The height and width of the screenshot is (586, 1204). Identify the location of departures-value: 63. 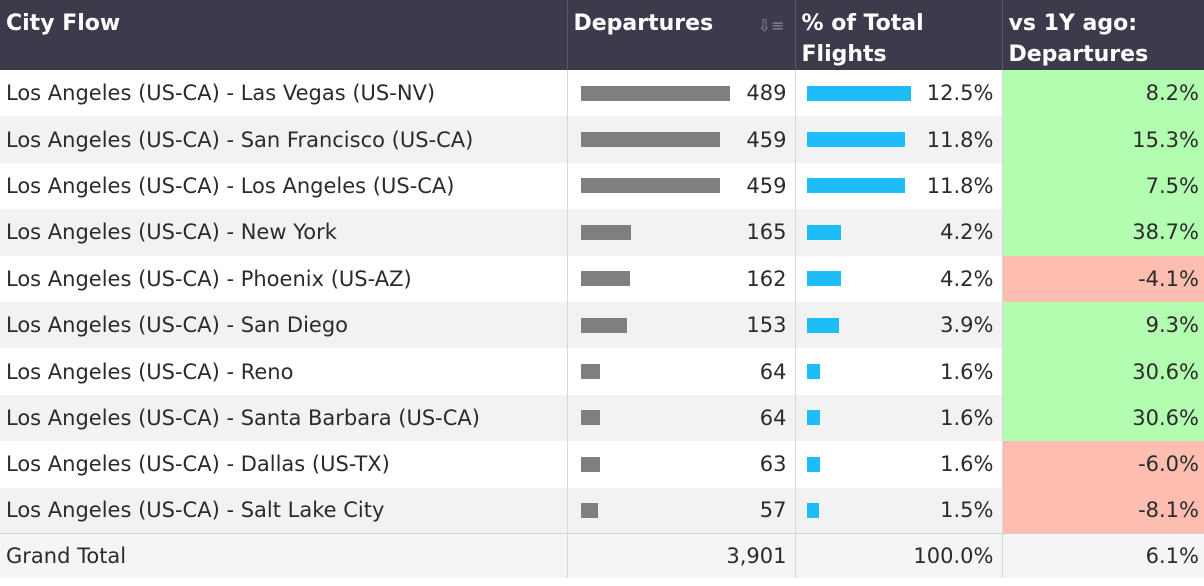
(773, 464).